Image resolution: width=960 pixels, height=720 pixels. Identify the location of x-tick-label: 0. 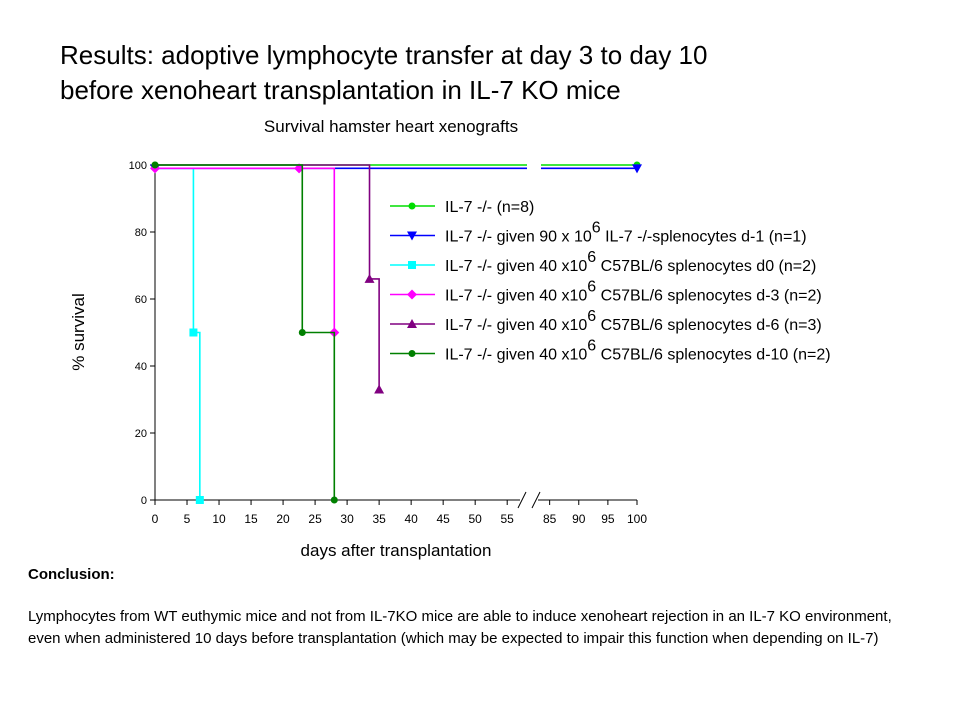
(155, 519).